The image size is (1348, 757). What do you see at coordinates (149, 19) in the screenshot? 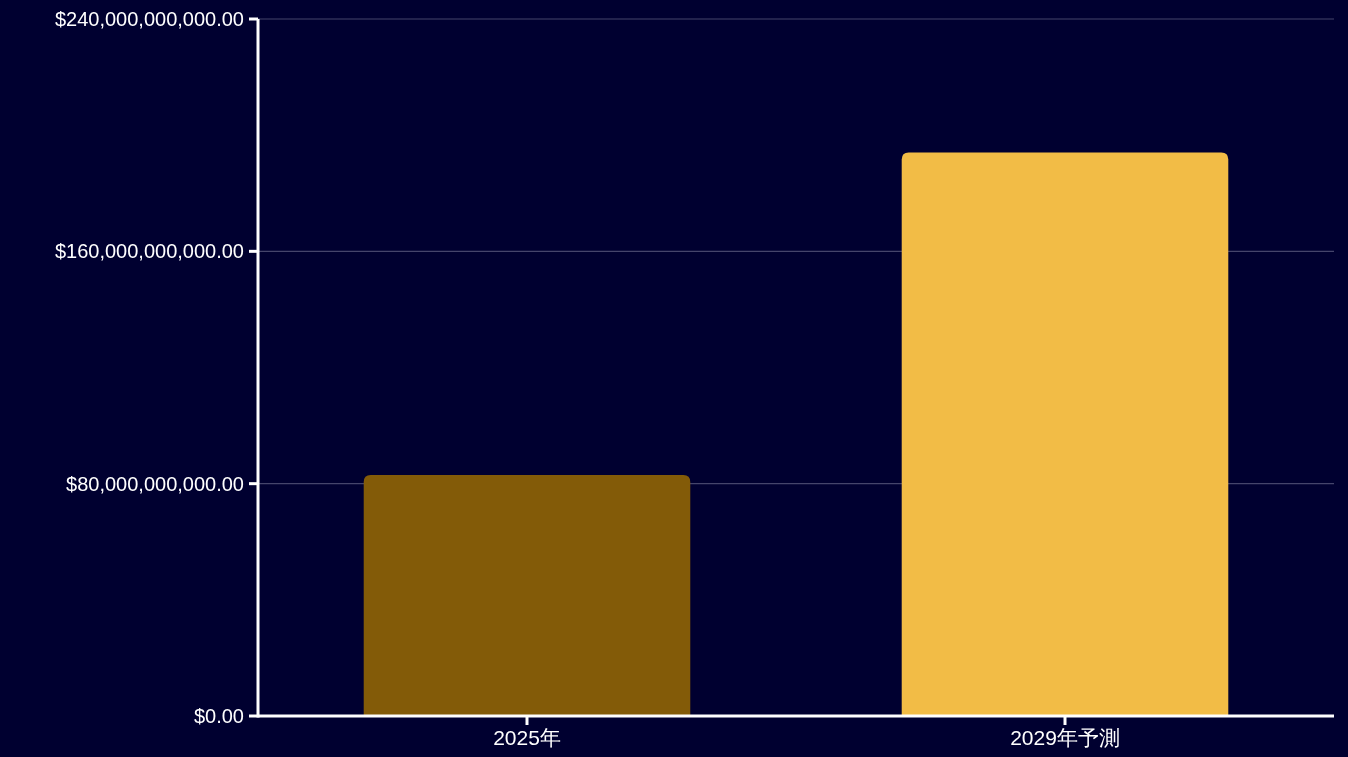
I see `y-tick-label: $240,000,000,000.00` at bounding box center [149, 19].